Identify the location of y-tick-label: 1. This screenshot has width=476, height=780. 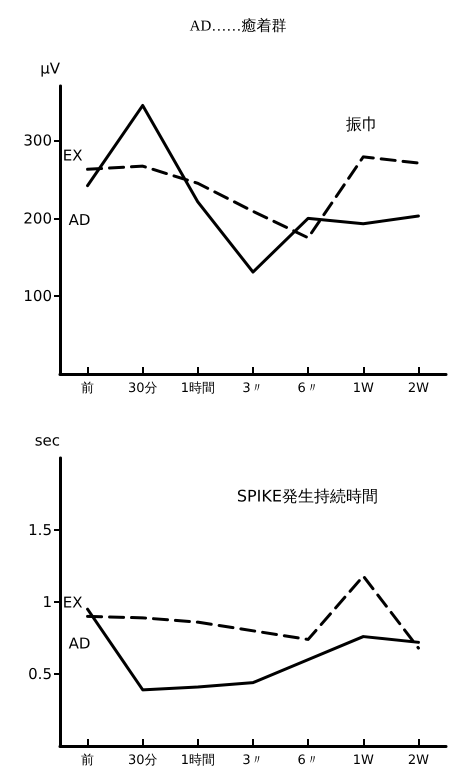
(47, 602).